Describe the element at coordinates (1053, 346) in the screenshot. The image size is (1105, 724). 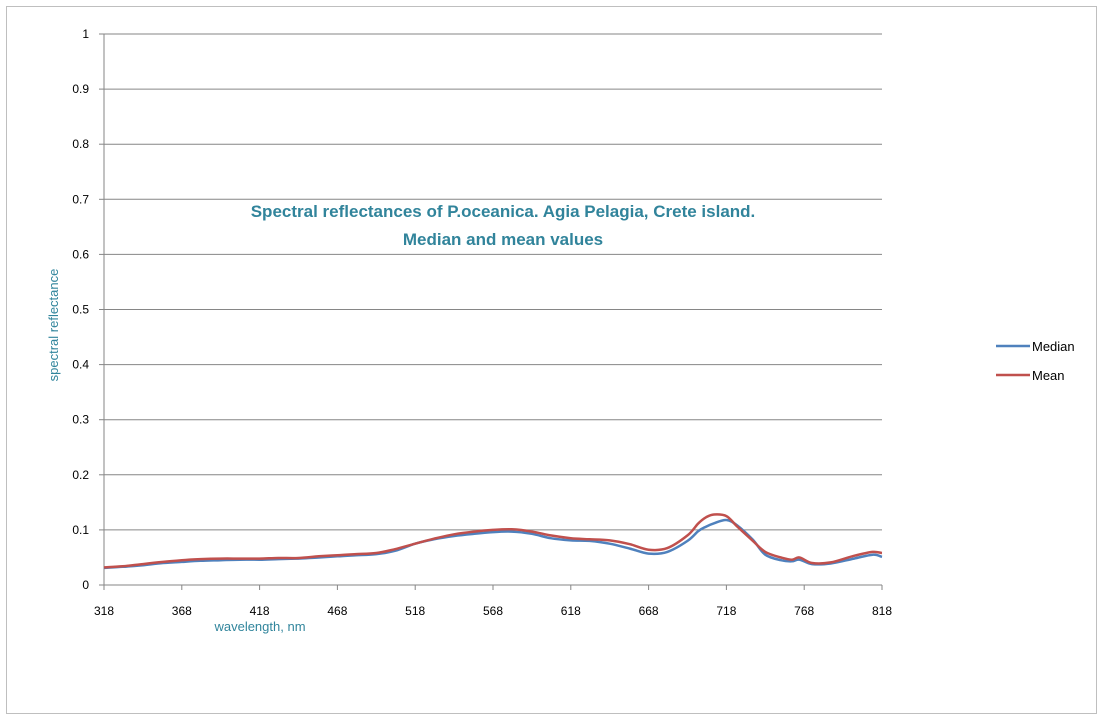
I see `legend-label-median: Median` at that location.